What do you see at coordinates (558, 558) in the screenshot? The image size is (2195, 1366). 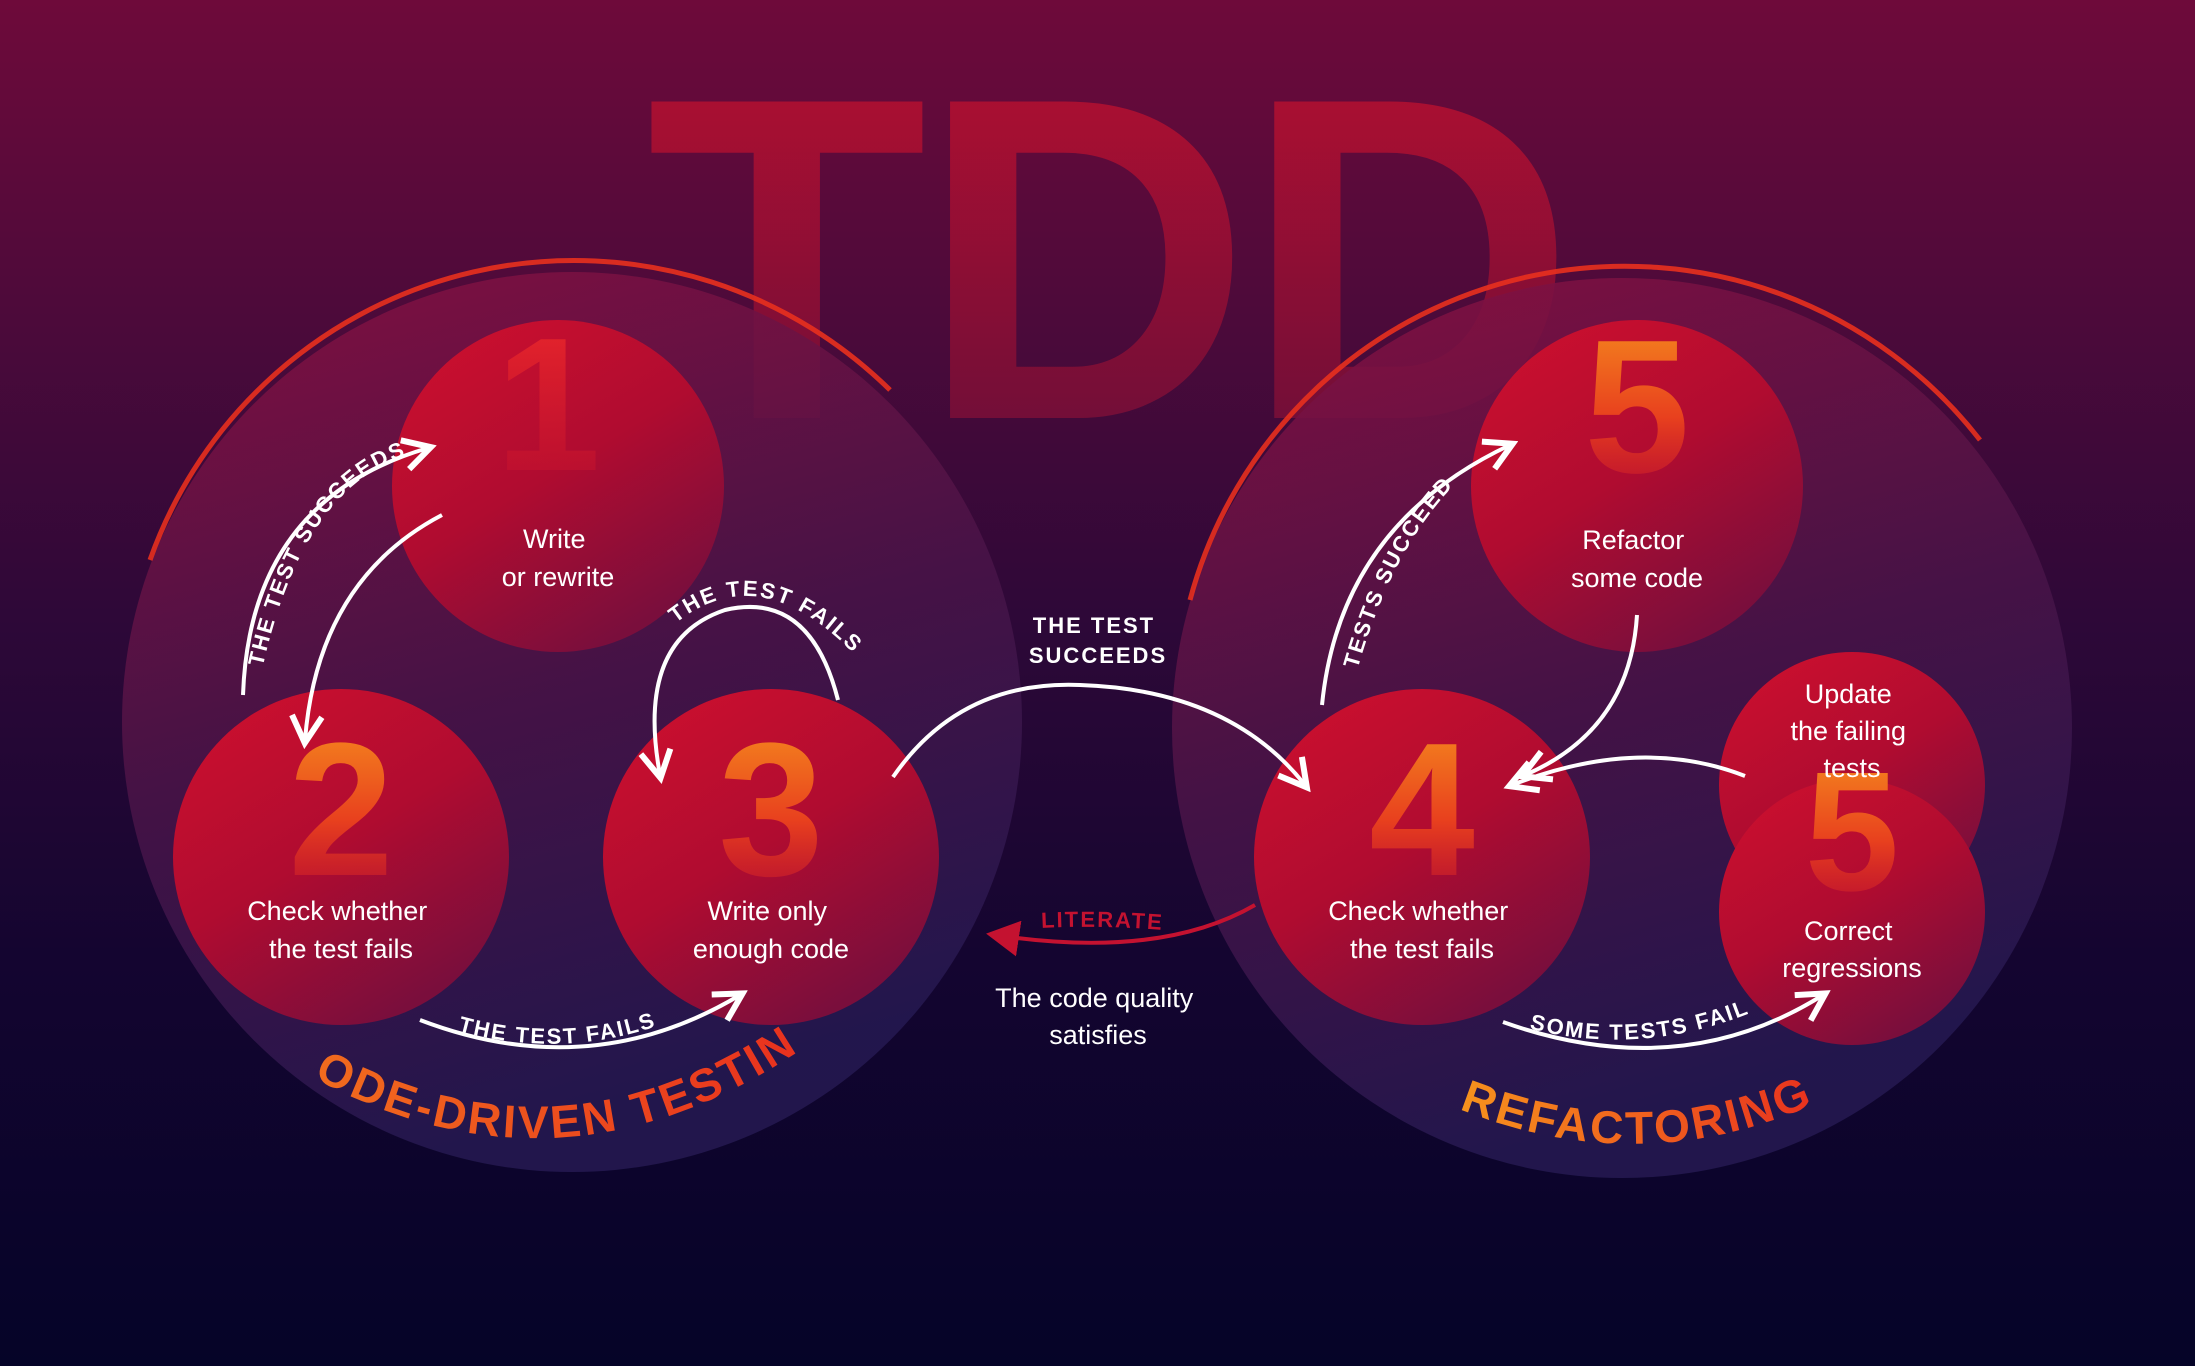 I see `svg-text: Write or rewrite` at bounding box center [558, 558].